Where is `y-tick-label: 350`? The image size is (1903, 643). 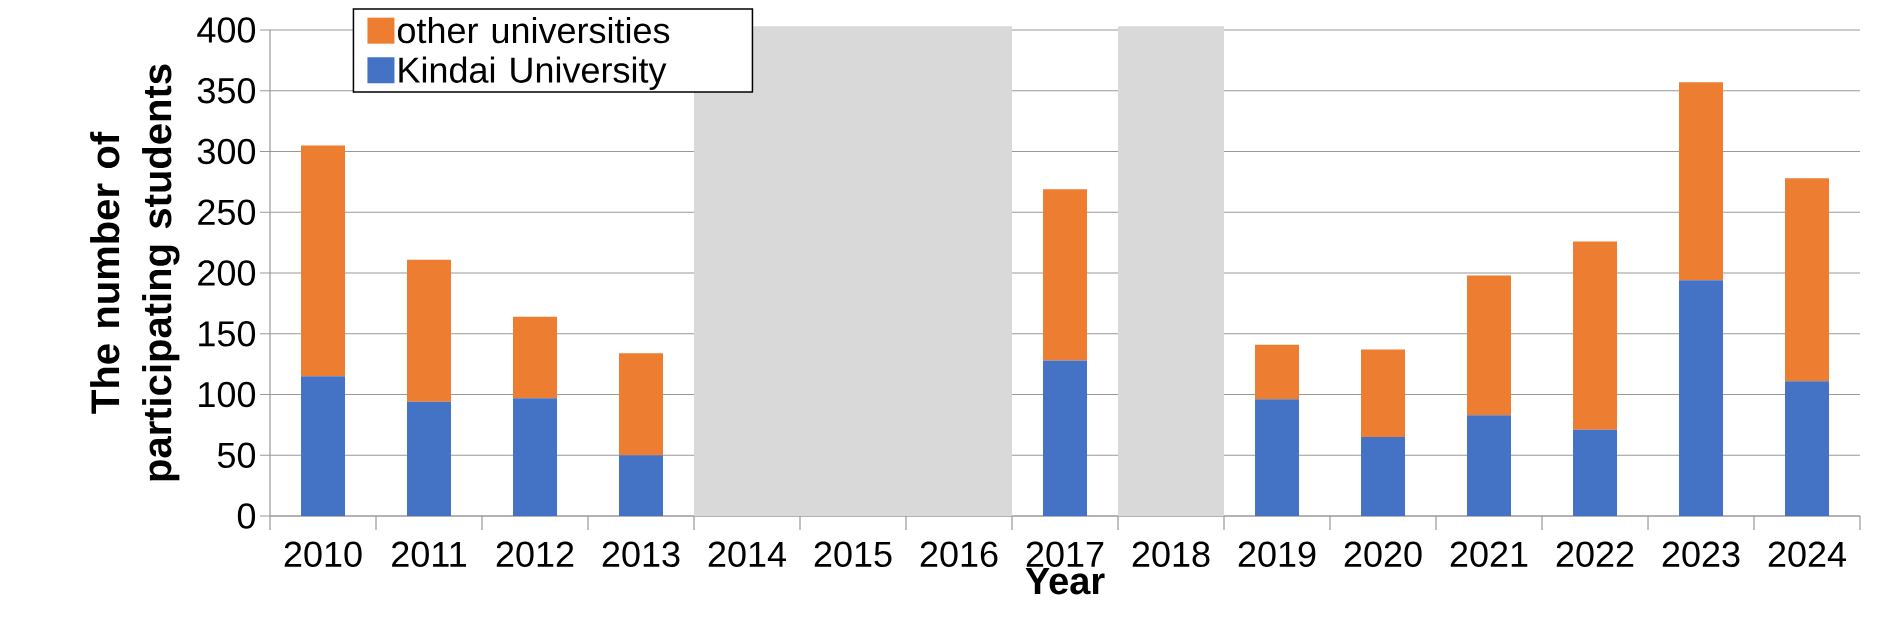 y-tick-label: 350 is located at coordinates (226, 91).